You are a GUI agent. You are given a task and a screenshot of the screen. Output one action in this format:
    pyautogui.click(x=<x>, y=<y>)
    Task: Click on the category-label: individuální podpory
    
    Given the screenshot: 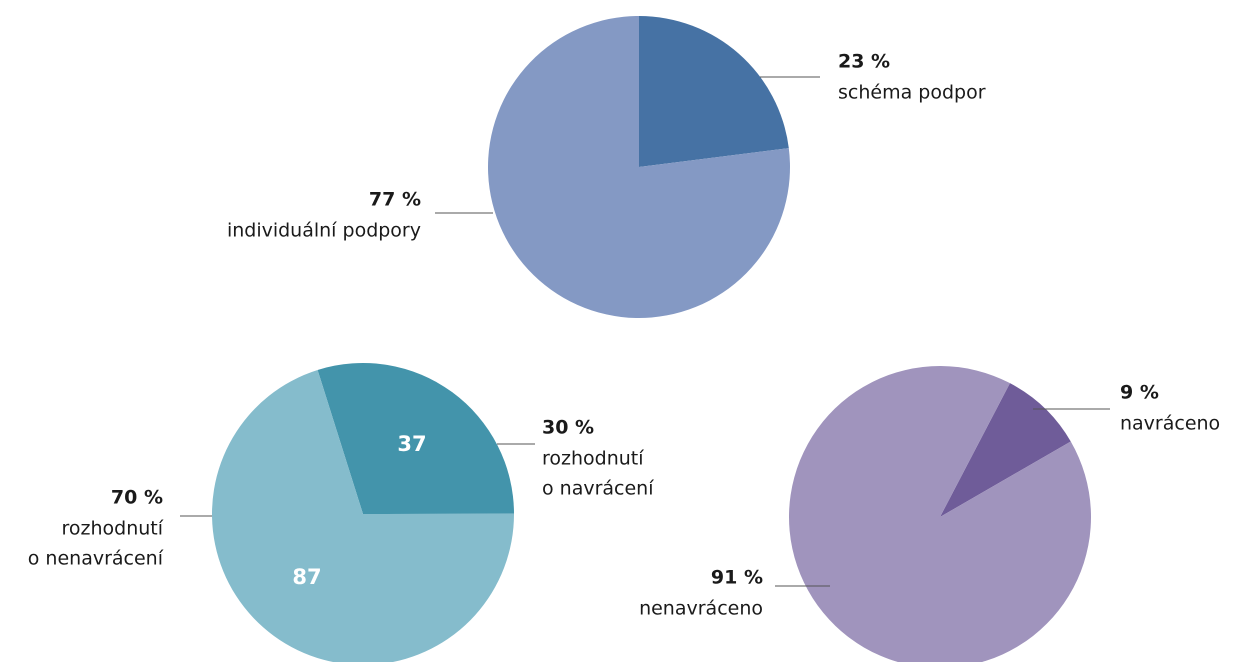 What is the action you would take?
    pyautogui.click(x=324, y=231)
    